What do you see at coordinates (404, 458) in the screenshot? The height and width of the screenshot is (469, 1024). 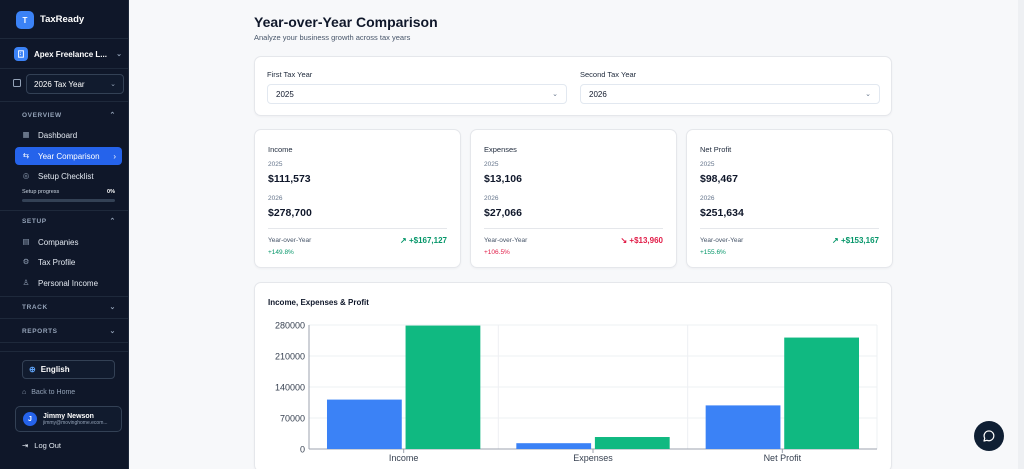 I see `x-tick-label: Income` at bounding box center [404, 458].